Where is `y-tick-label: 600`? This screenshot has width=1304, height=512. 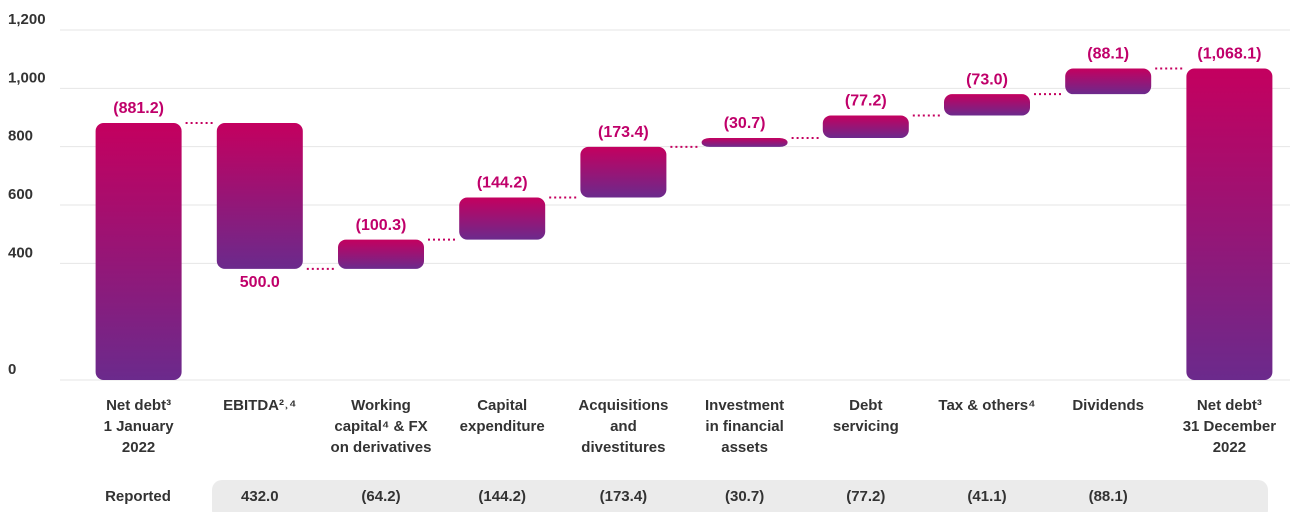 y-tick-label: 600 is located at coordinates (20, 194).